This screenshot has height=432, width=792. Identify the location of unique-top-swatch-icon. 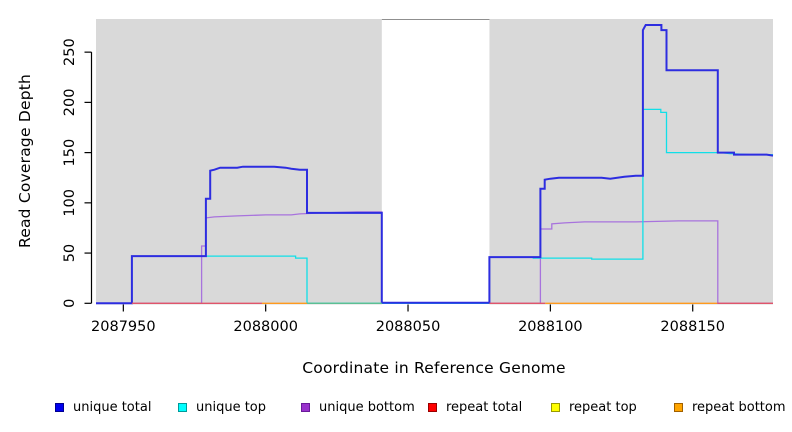
(182, 407).